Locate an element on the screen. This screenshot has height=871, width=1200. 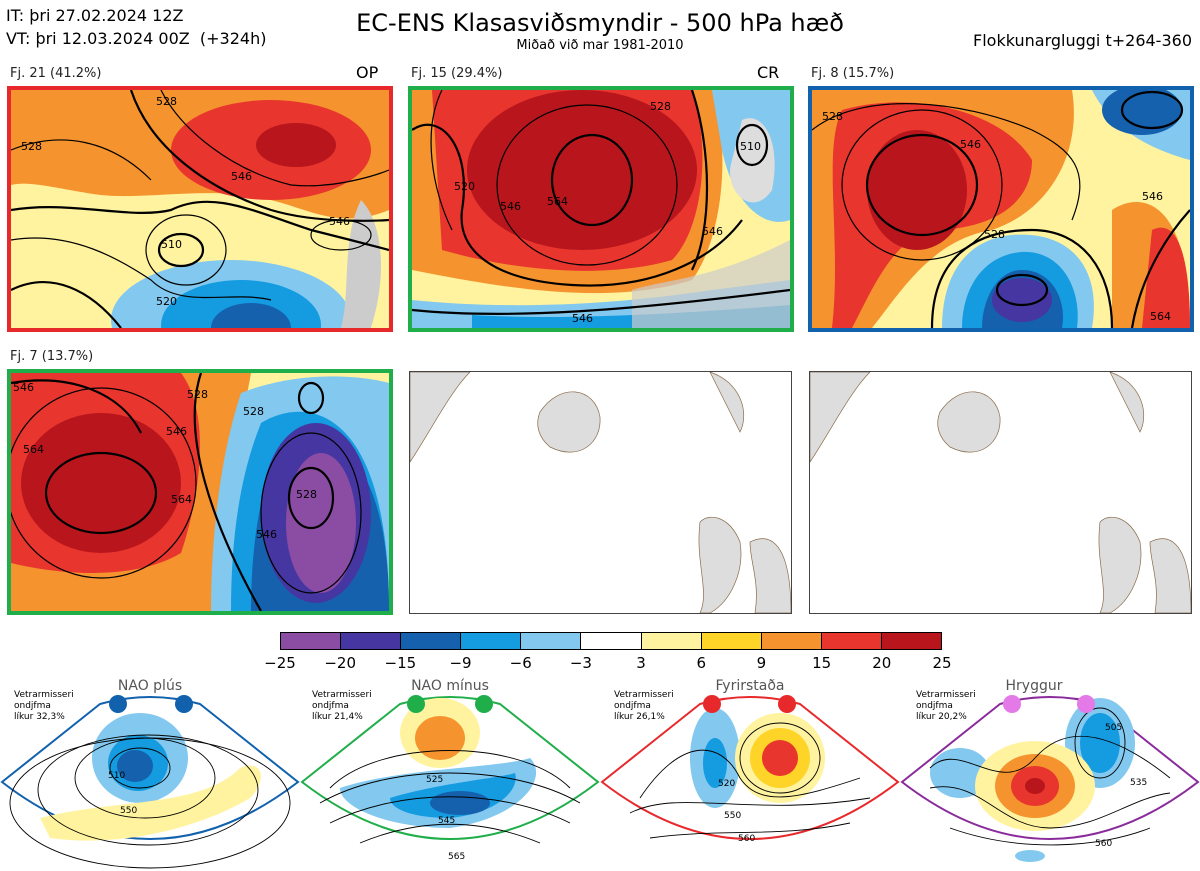
c2-contour-6: 510 is located at coordinates (750, 146).